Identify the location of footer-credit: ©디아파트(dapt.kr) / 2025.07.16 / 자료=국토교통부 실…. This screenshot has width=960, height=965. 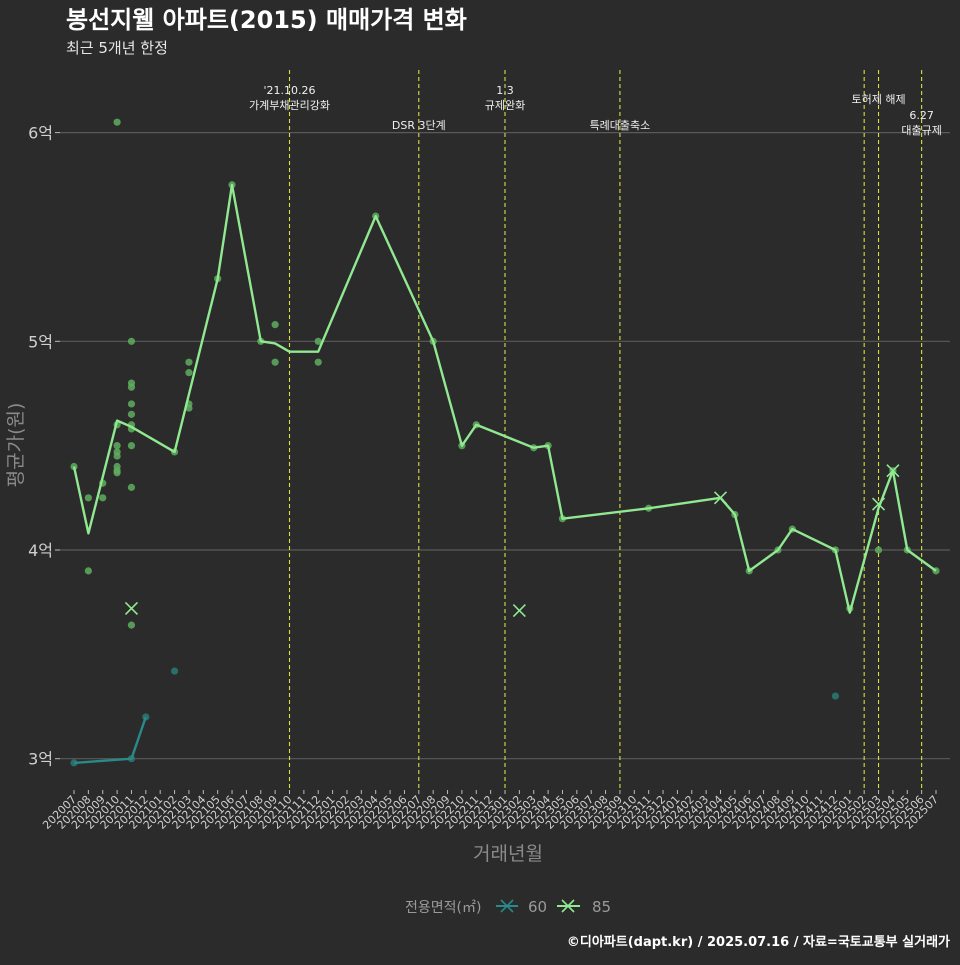
(758, 942).